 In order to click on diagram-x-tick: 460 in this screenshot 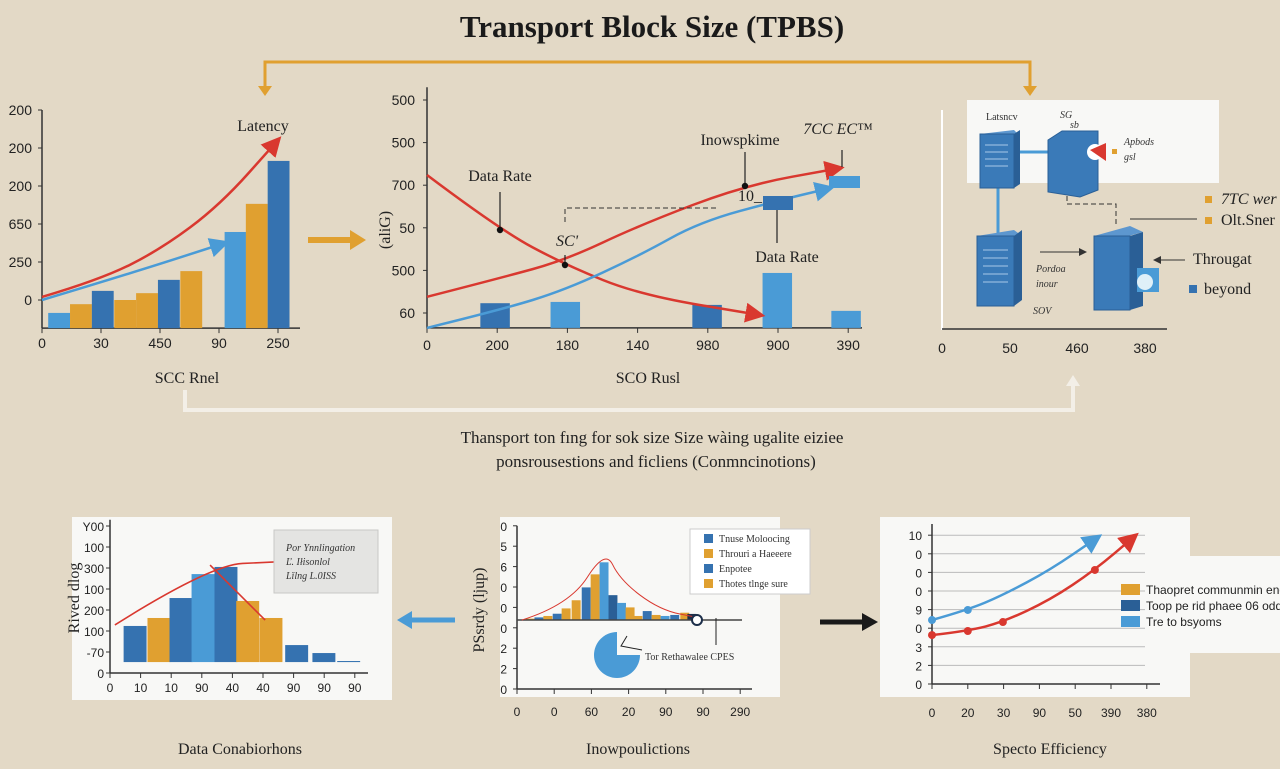, I will do `click(1077, 348)`.